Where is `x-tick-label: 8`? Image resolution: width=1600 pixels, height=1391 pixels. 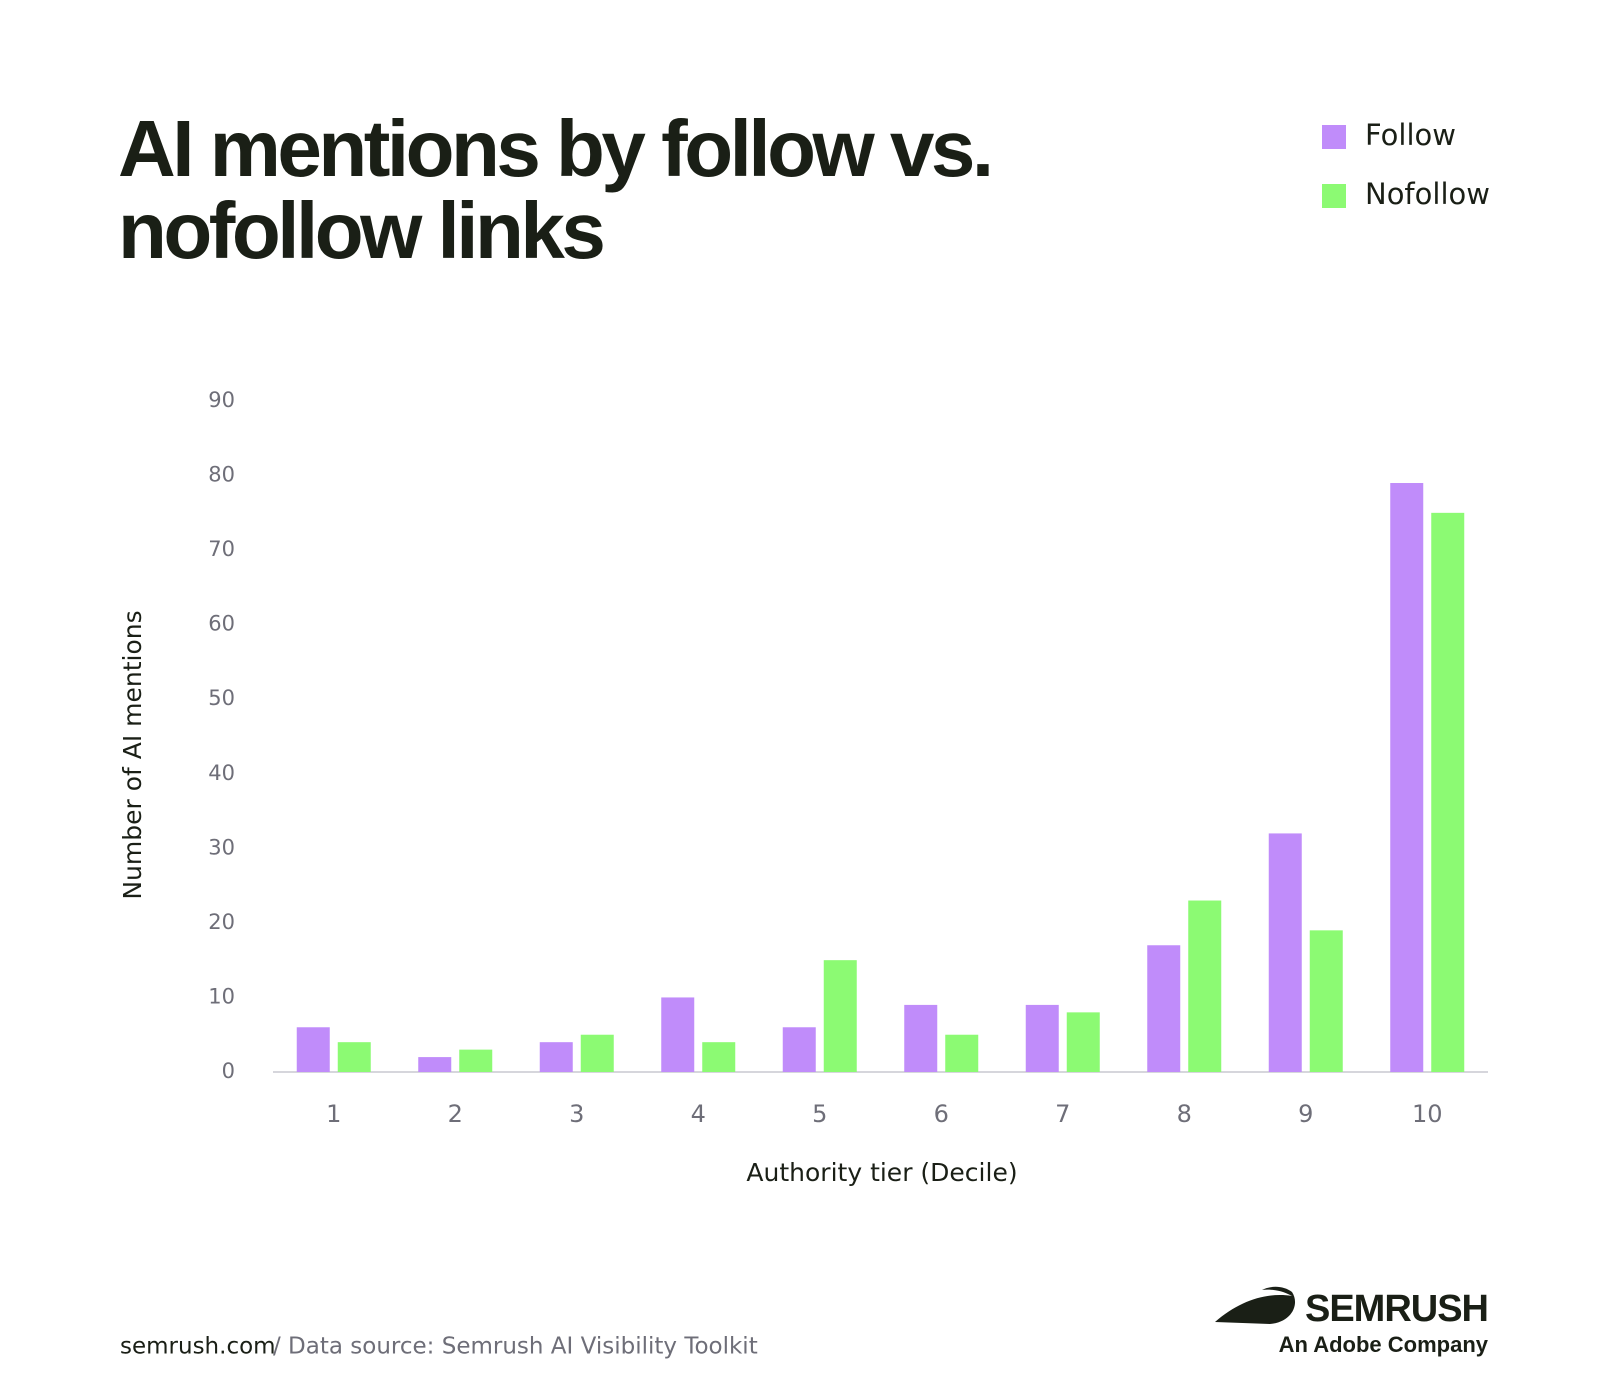 x-tick-label: 8 is located at coordinates (1184, 1114).